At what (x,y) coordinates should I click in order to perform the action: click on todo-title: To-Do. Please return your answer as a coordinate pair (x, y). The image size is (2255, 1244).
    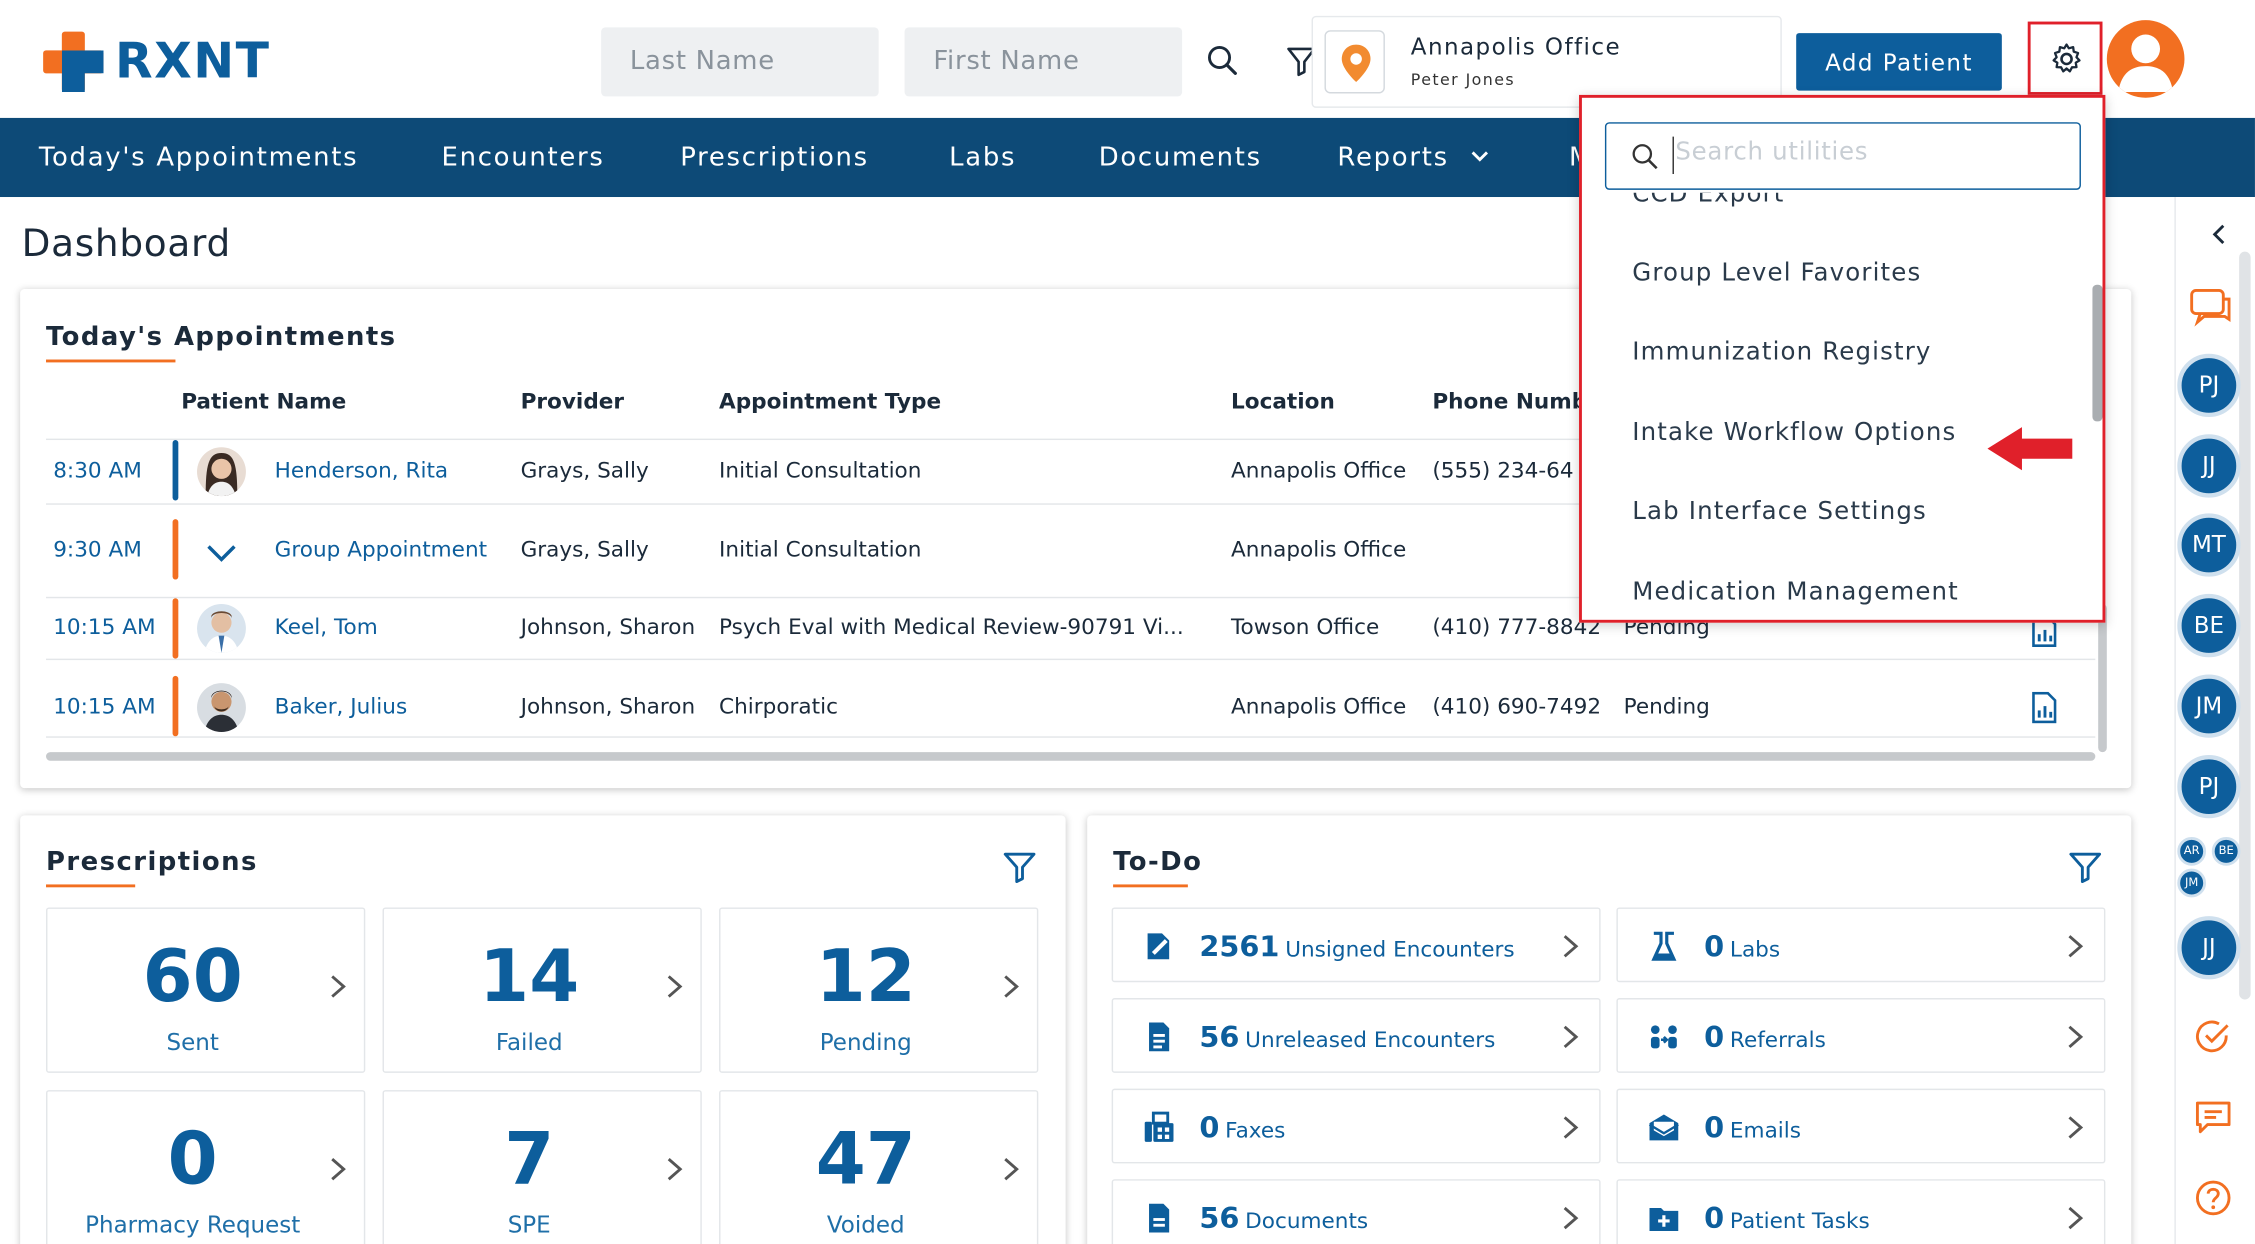
    Looking at the image, I should click on (1158, 862).